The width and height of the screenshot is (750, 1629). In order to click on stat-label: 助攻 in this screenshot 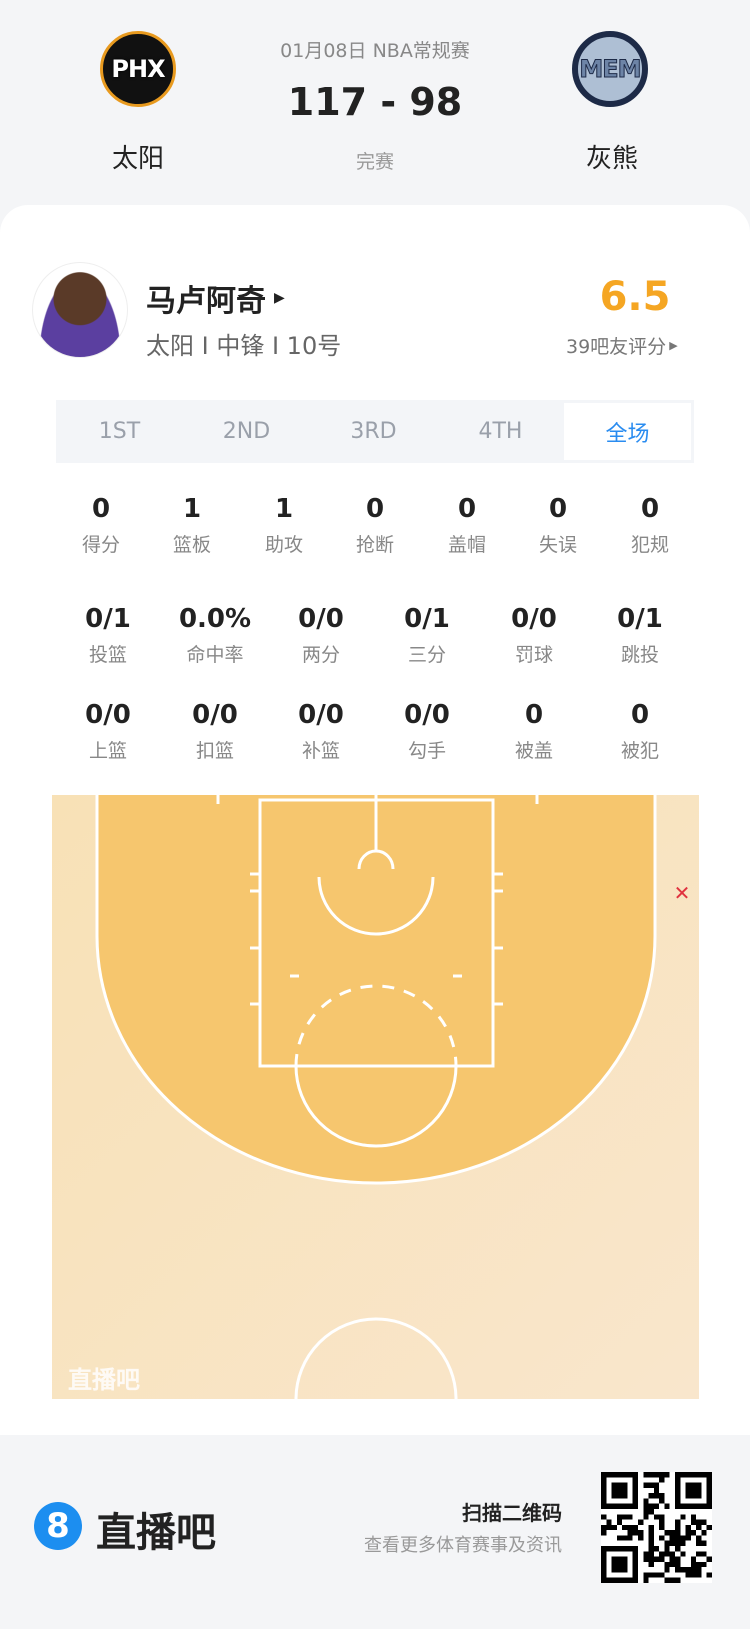, I will do `click(283, 545)`.